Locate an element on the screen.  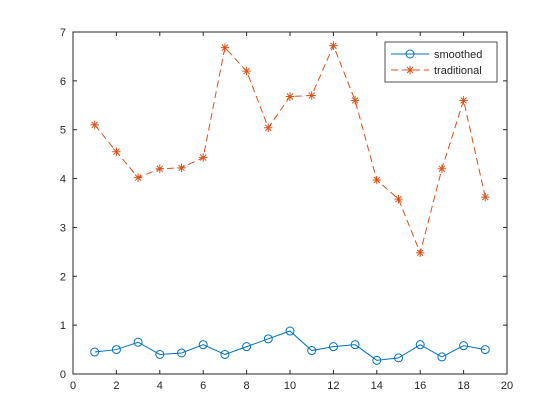
legend-label: traditional is located at coordinates (458, 71).